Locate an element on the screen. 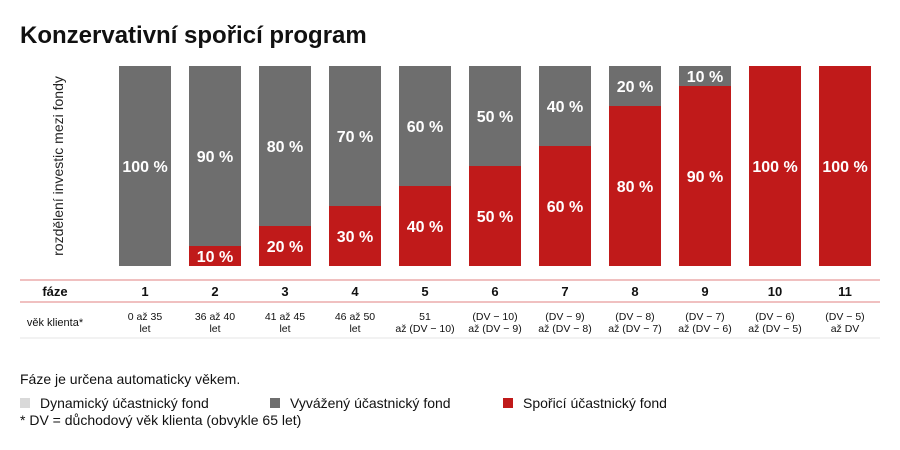  x-tick-label-phase-1: 1 is located at coordinates (144, 291).